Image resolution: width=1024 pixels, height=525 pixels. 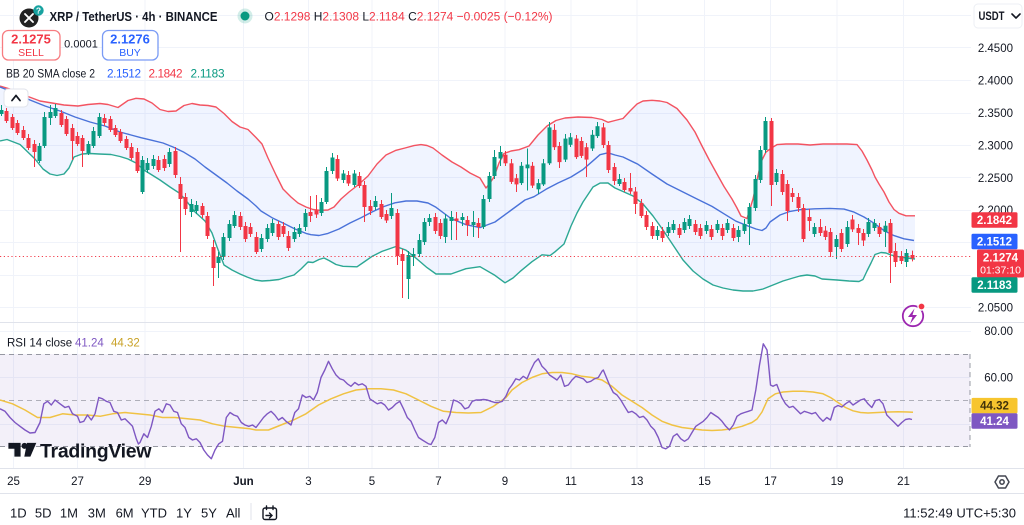 What do you see at coordinates (209, 513) in the screenshot?
I see `svg-text: 5Y` at bounding box center [209, 513].